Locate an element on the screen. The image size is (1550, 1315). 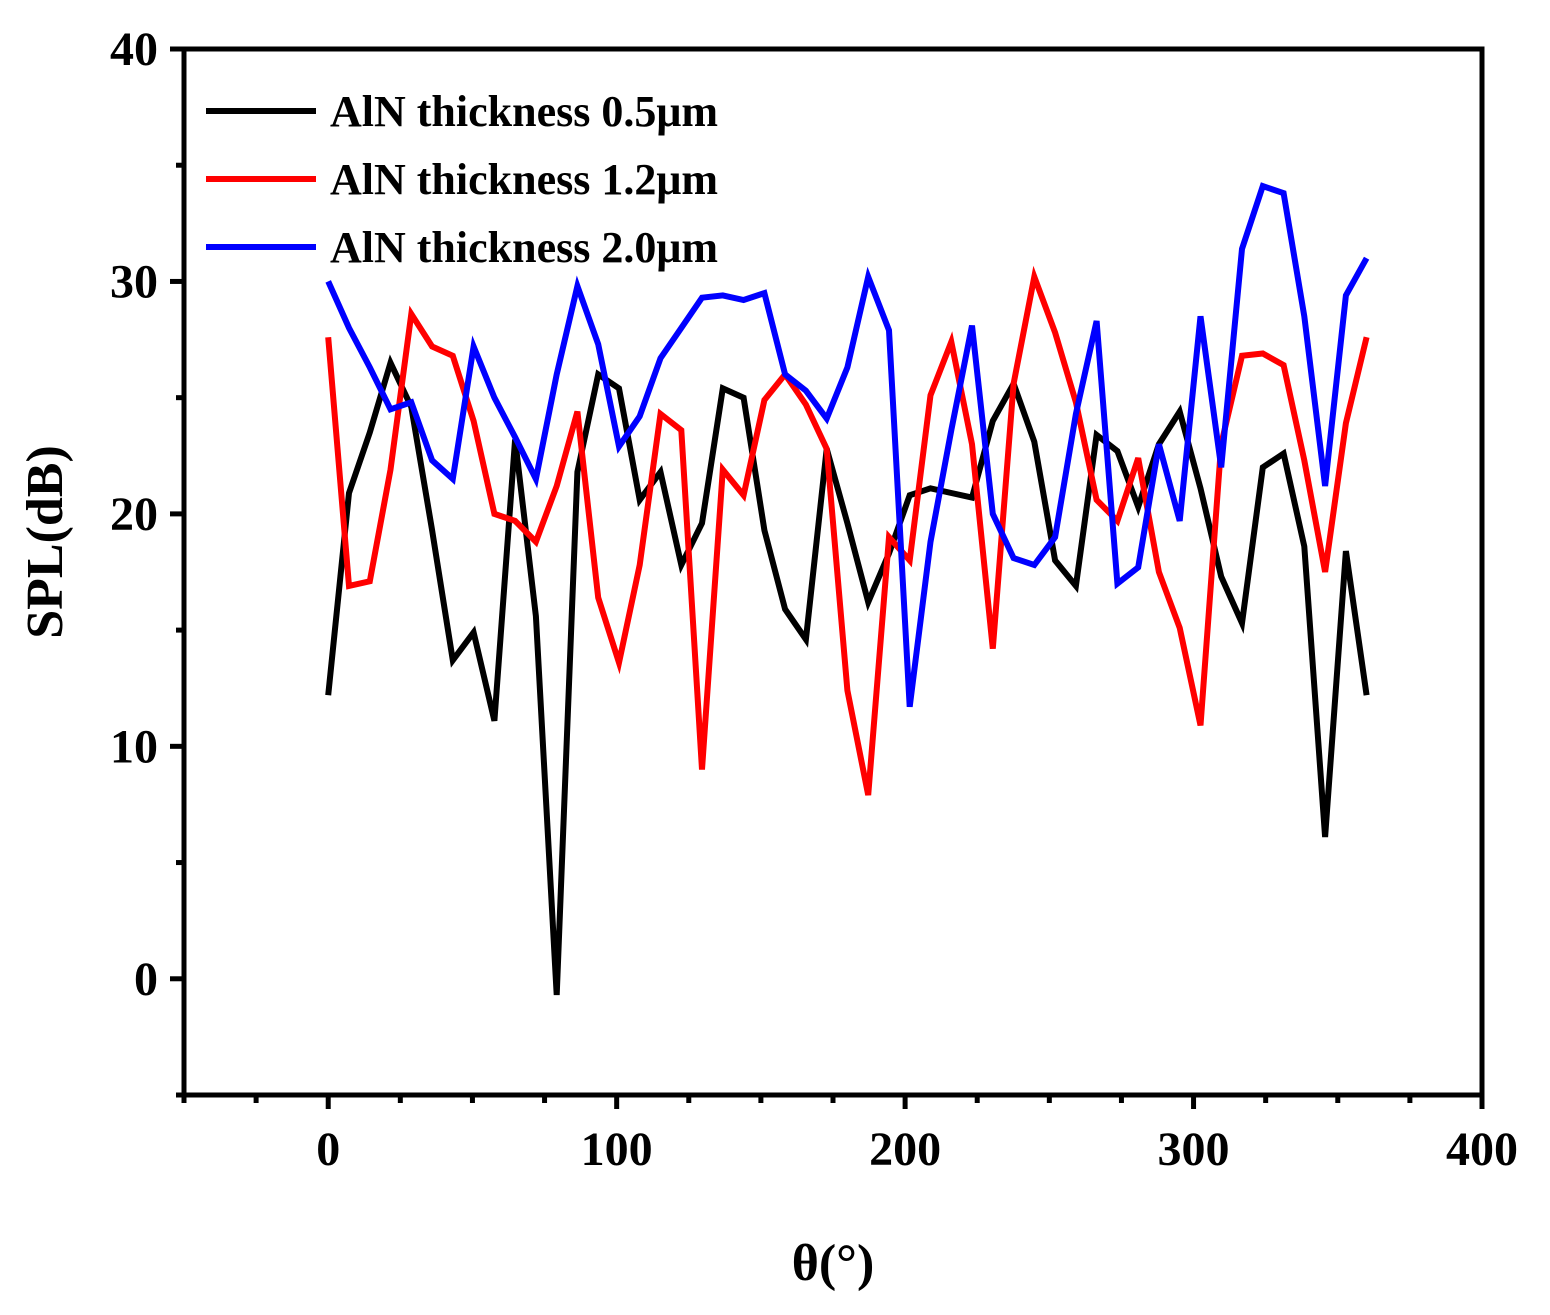
x-tick-label: 300 is located at coordinates (1194, 1149).